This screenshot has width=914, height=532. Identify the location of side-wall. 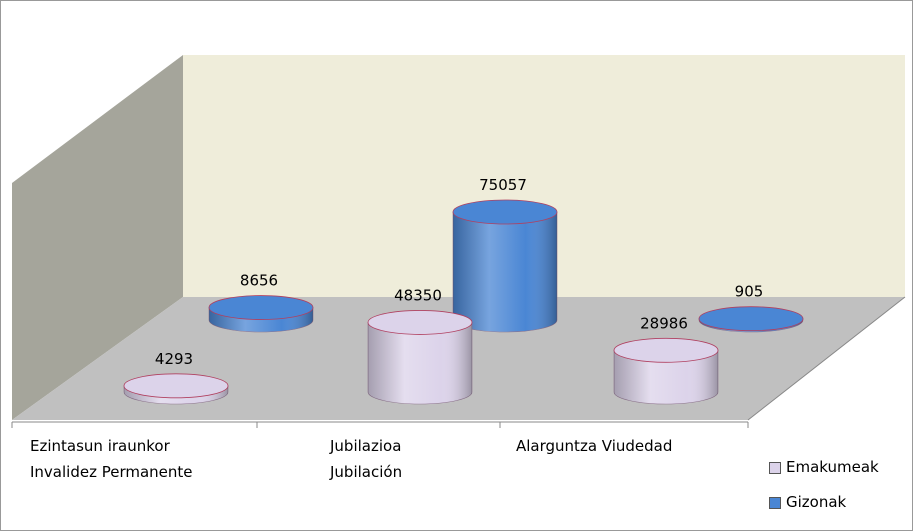
(97, 237).